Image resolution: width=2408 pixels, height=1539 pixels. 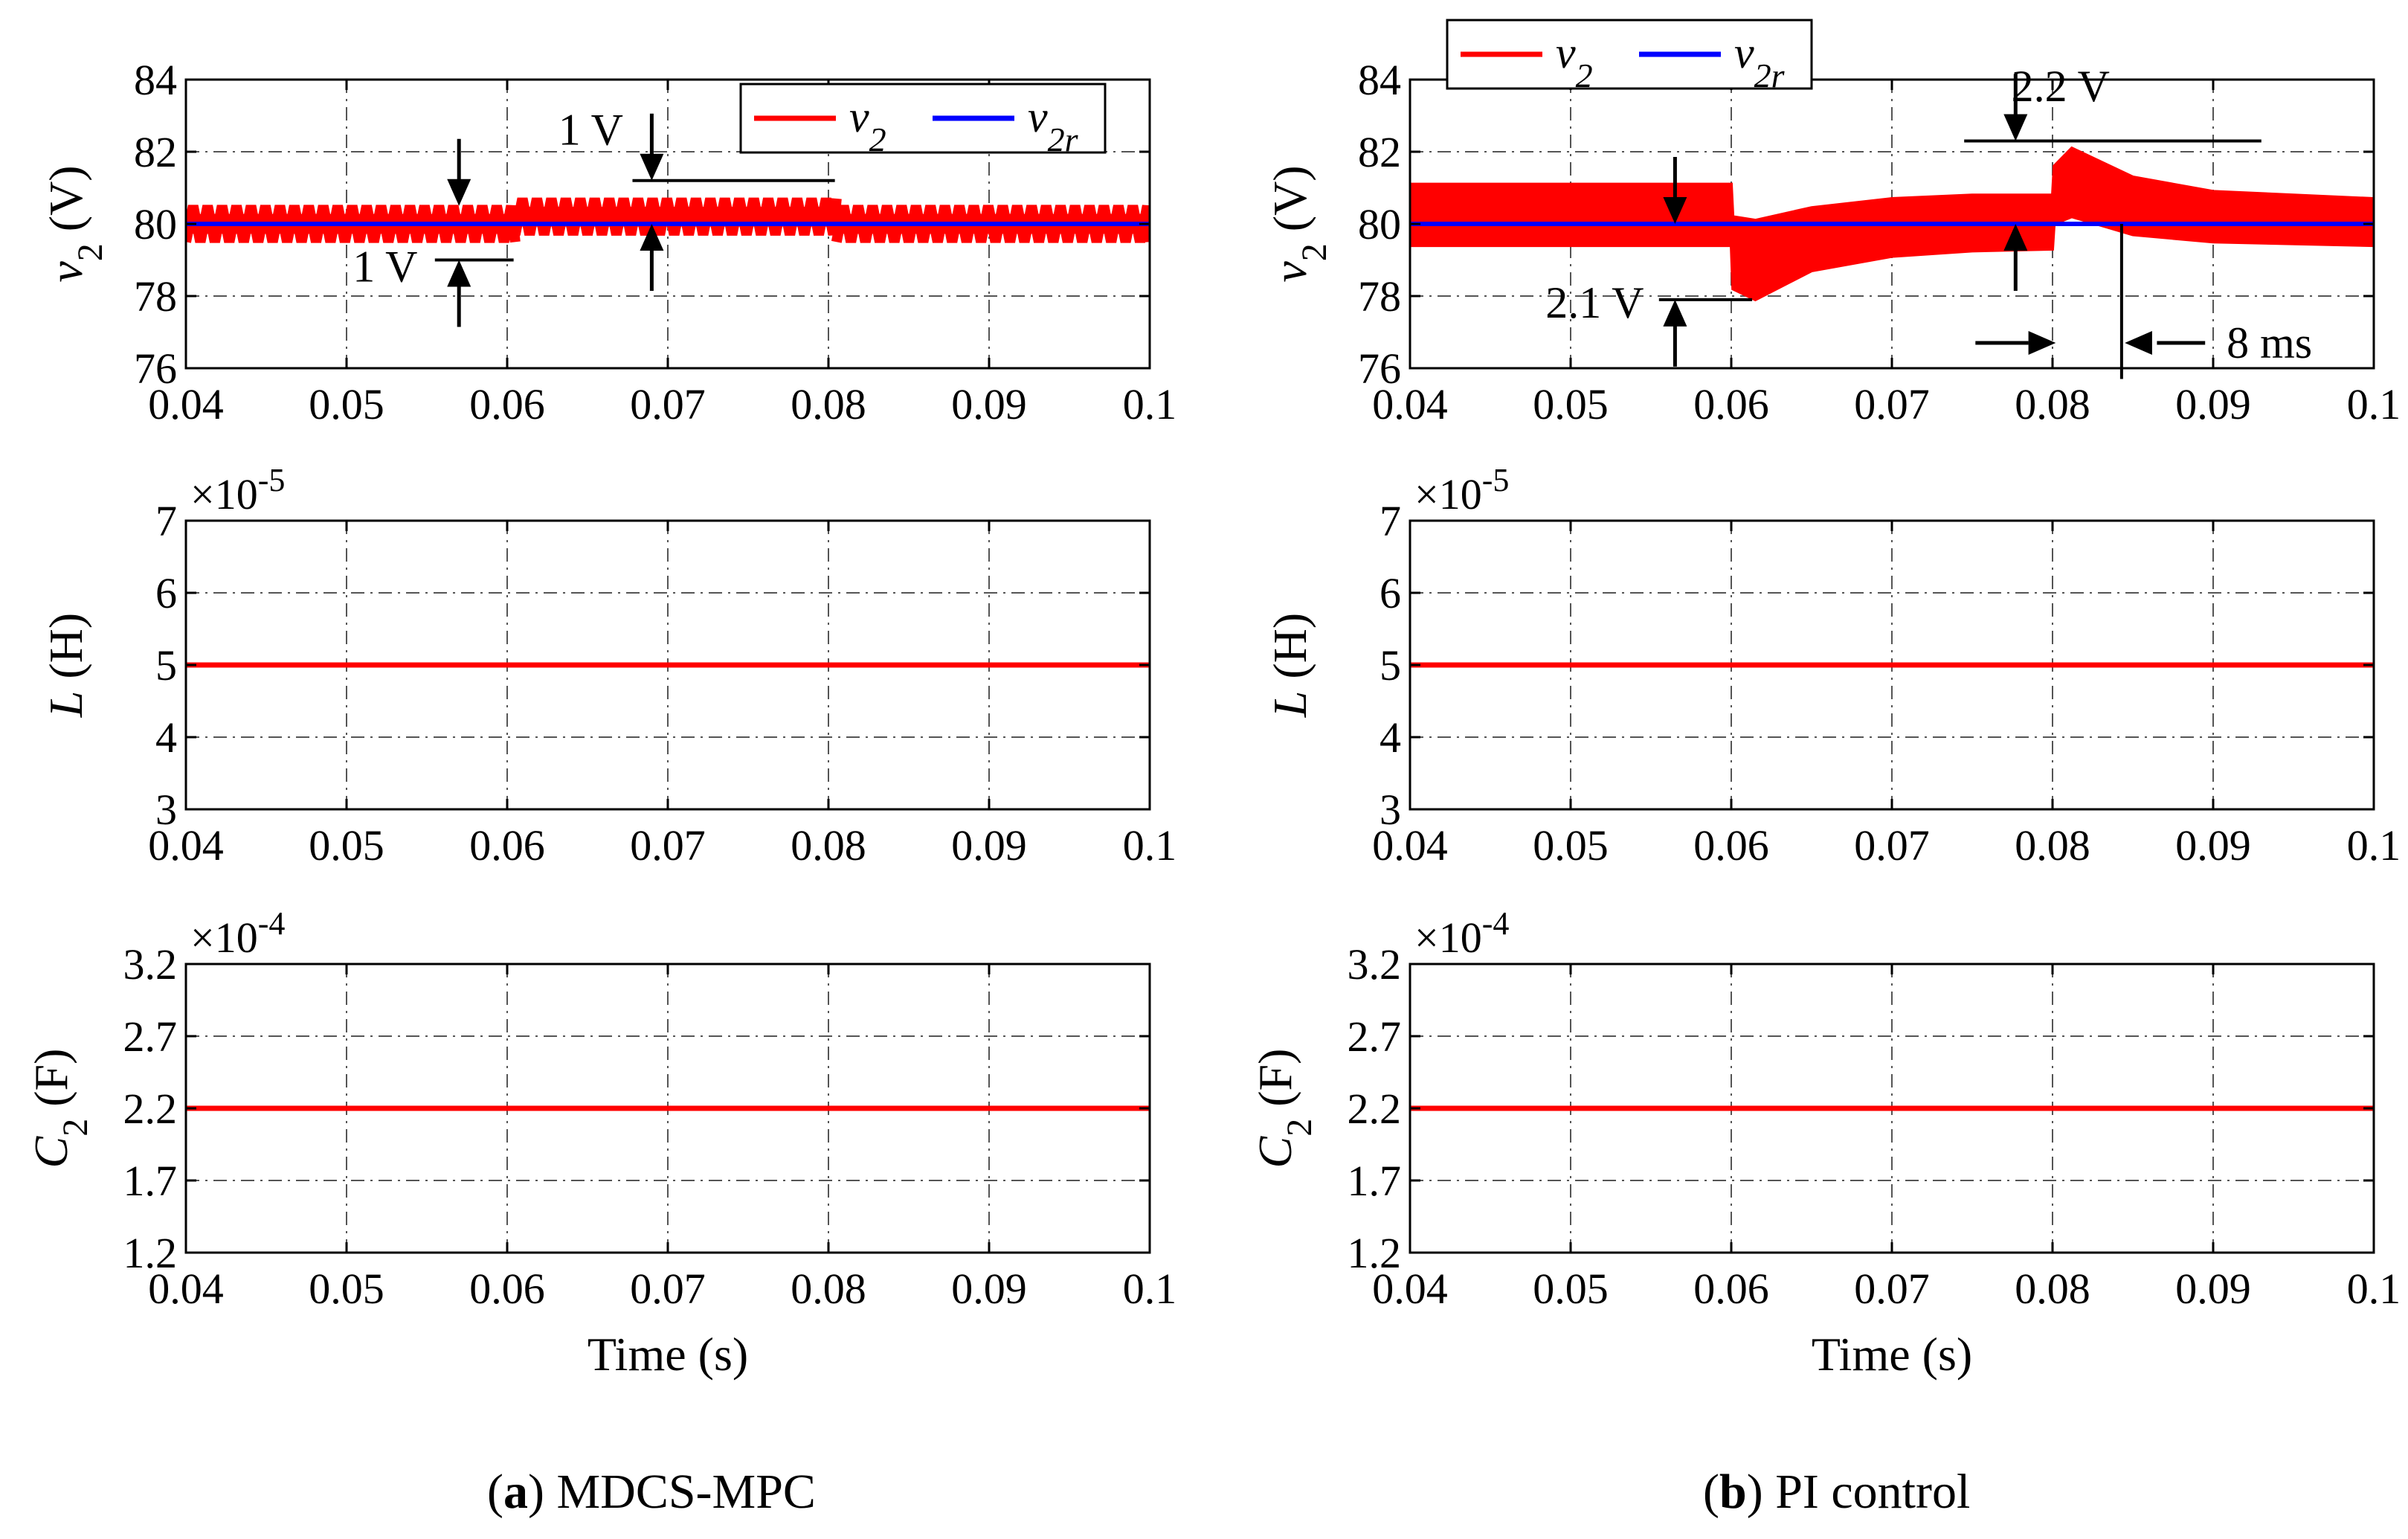 I want to click on arrow-b2-top-head, so click(x=1675, y=211).